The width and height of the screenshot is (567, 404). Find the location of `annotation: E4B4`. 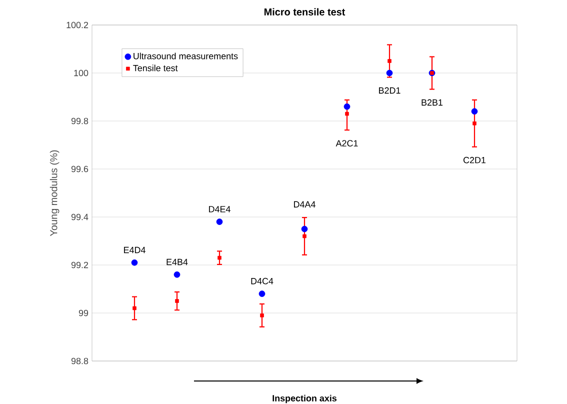

annotation: E4B4 is located at coordinates (177, 262).